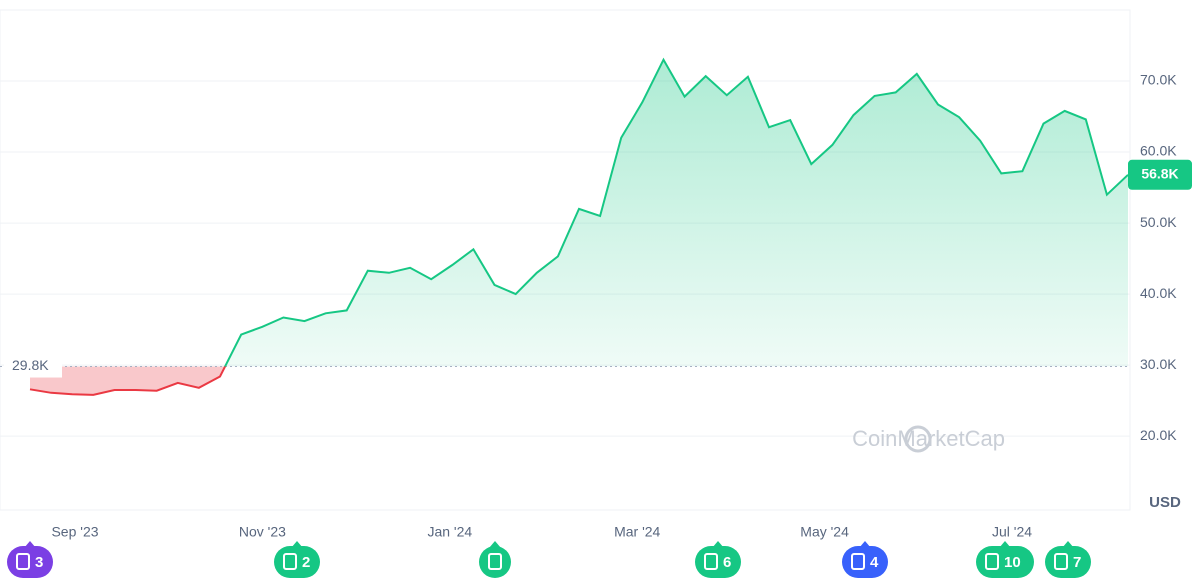 This screenshot has height=583, width=1200. I want to click on event-marker: 7, so click(1068, 559).